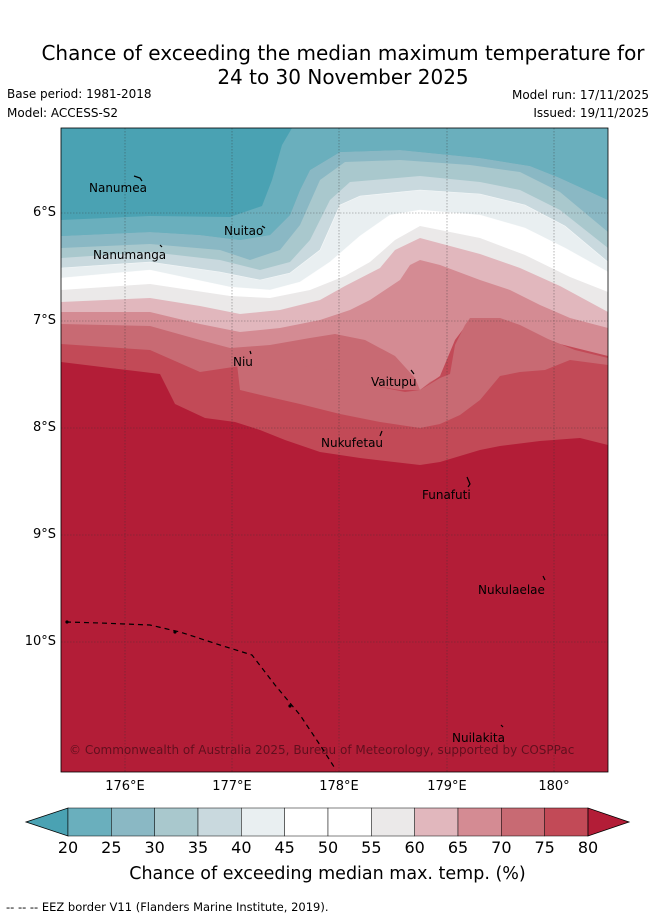 The image size is (655, 919). Describe the element at coordinates (554, 786) in the screenshot. I see `lon-tick-180: 180°` at that location.